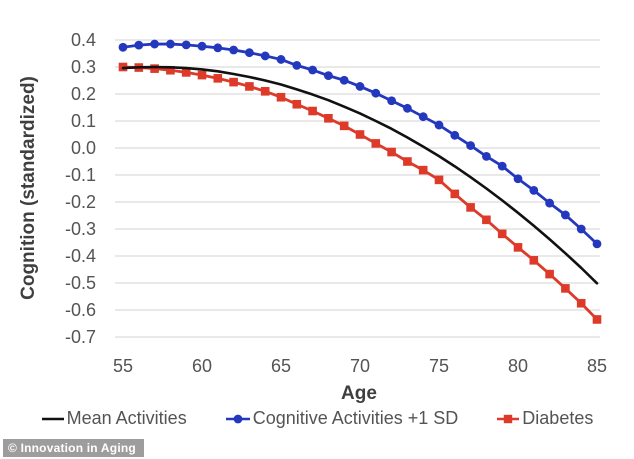 Image resolution: width=634 pixels, height=459 pixels. I want to click on svg-text: 0.0, so click(83, 148).